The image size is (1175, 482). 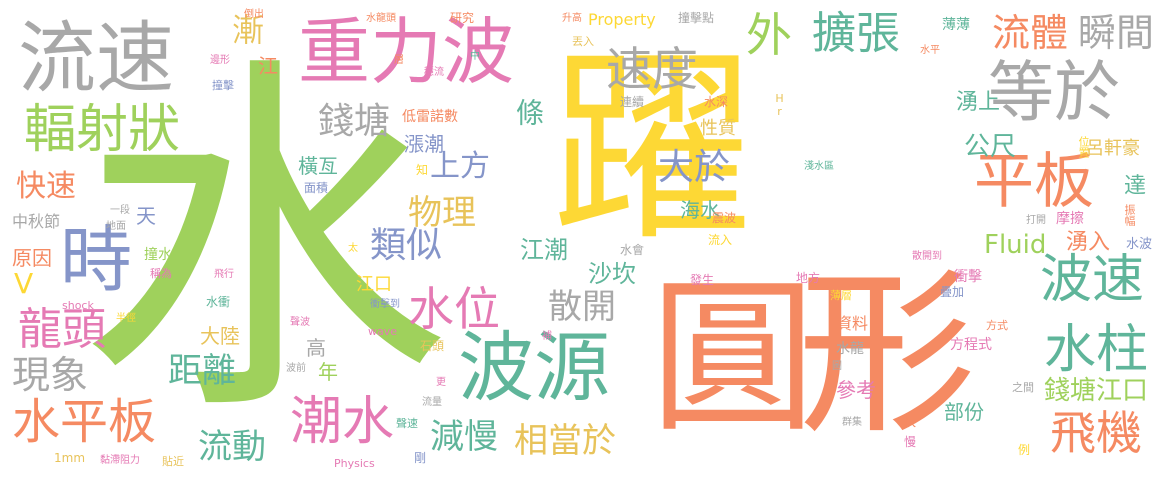 I want to click on word-bufen: 部份, so click(x=964, y=412).